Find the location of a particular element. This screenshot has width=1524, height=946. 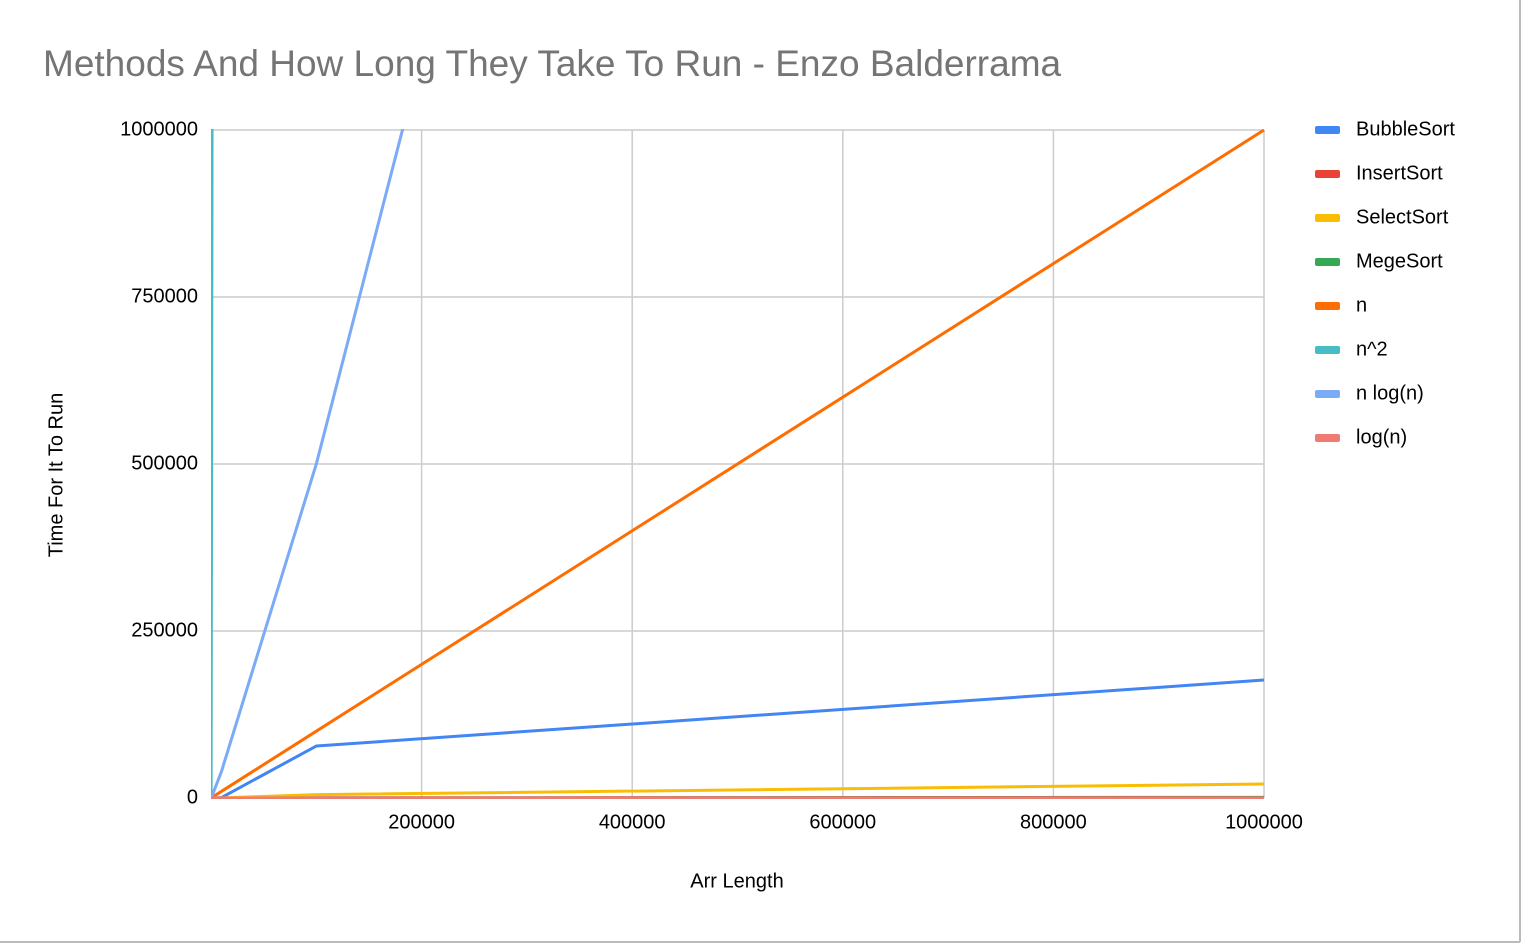

legend-label: SelectSort is located at coordinates (1402, 217).